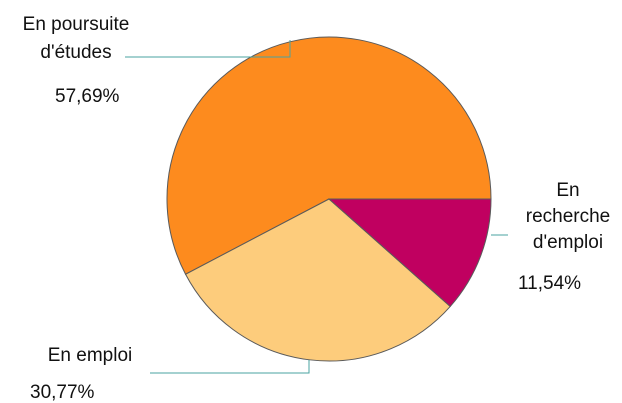  I want to click on slice-label-poursuite: En poursuite d'études 57,69%, so click(76, 60).